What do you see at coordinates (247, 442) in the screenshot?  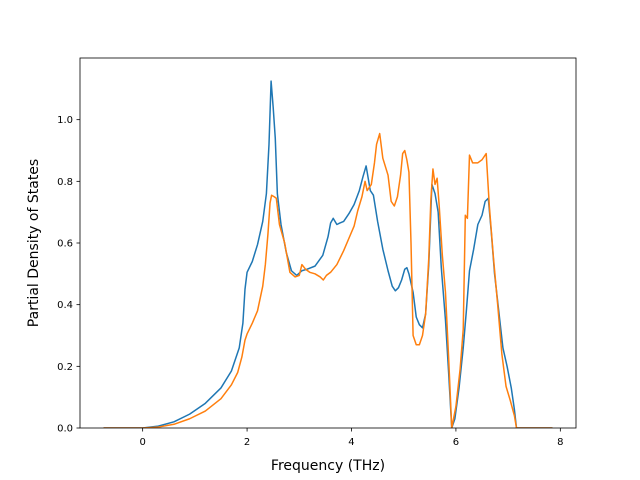 I see `x-tick-label: 2` at bounding box center [247, 442].